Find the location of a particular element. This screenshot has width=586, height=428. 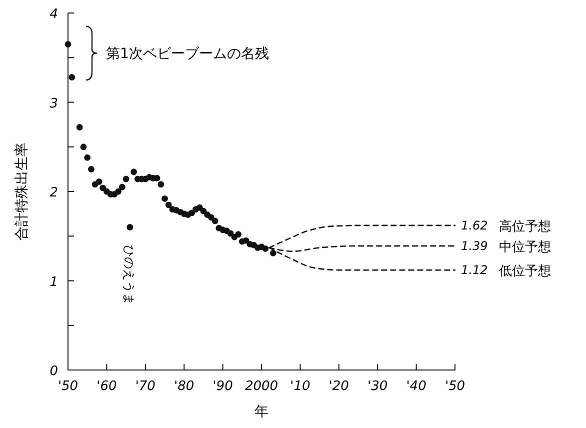

text: 中位予想 is located at coordinates (525, 247).